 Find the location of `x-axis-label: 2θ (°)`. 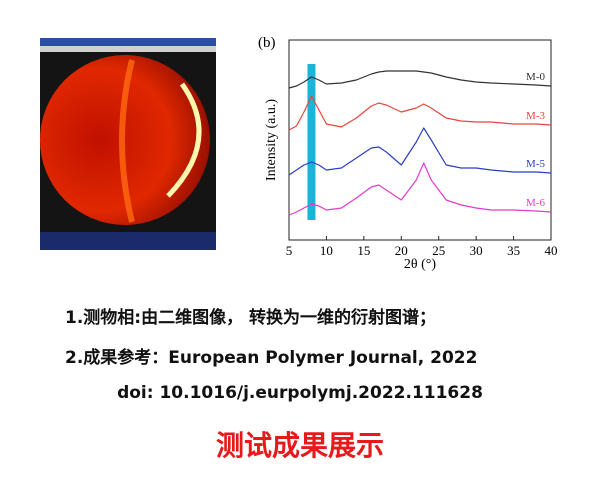

x-axis-label: 2θ (°) is located at coordinates (420, 264).